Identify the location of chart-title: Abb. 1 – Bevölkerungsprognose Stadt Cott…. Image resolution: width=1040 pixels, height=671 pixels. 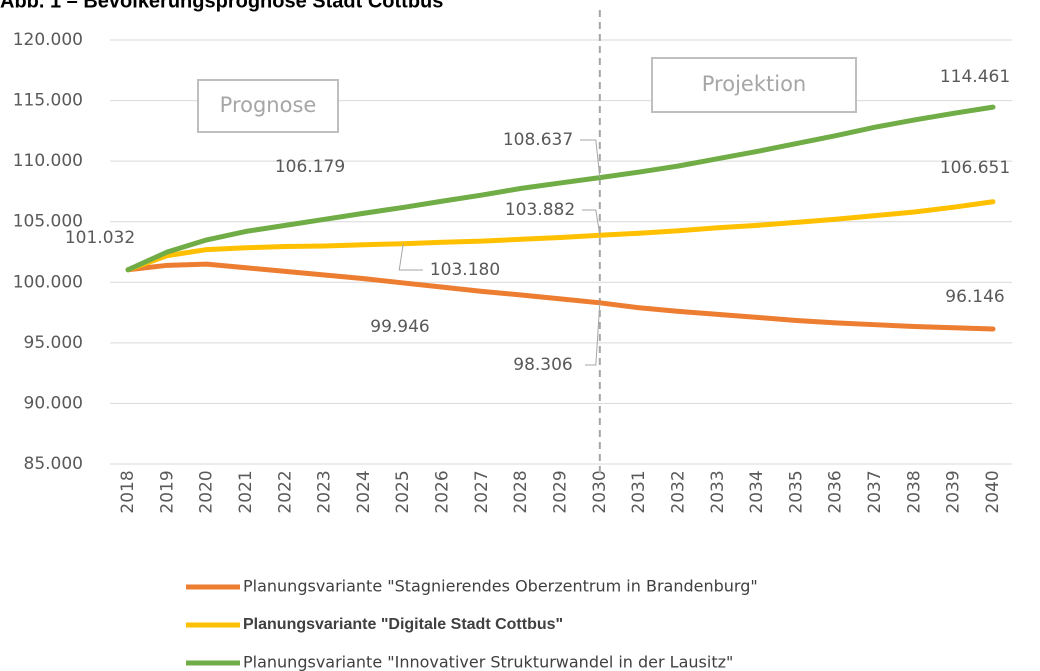
(221, 6).